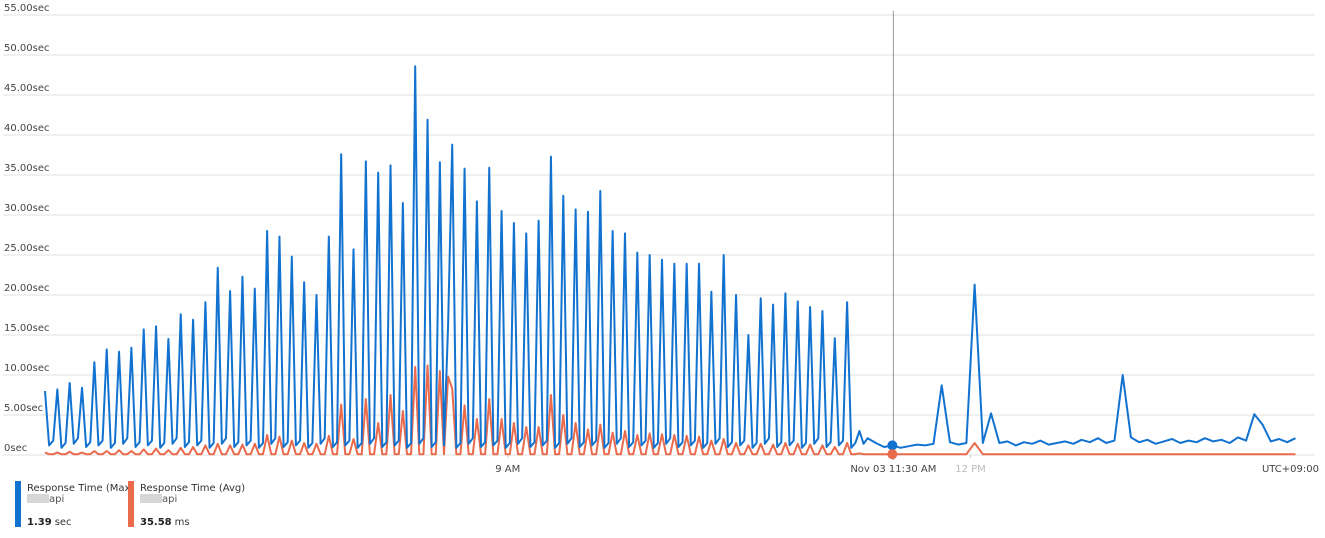 Image resolution: width=1325 pixels, height=538 pixels. I want to click on y-tick-label: 25.00sec, so click(27, 248).